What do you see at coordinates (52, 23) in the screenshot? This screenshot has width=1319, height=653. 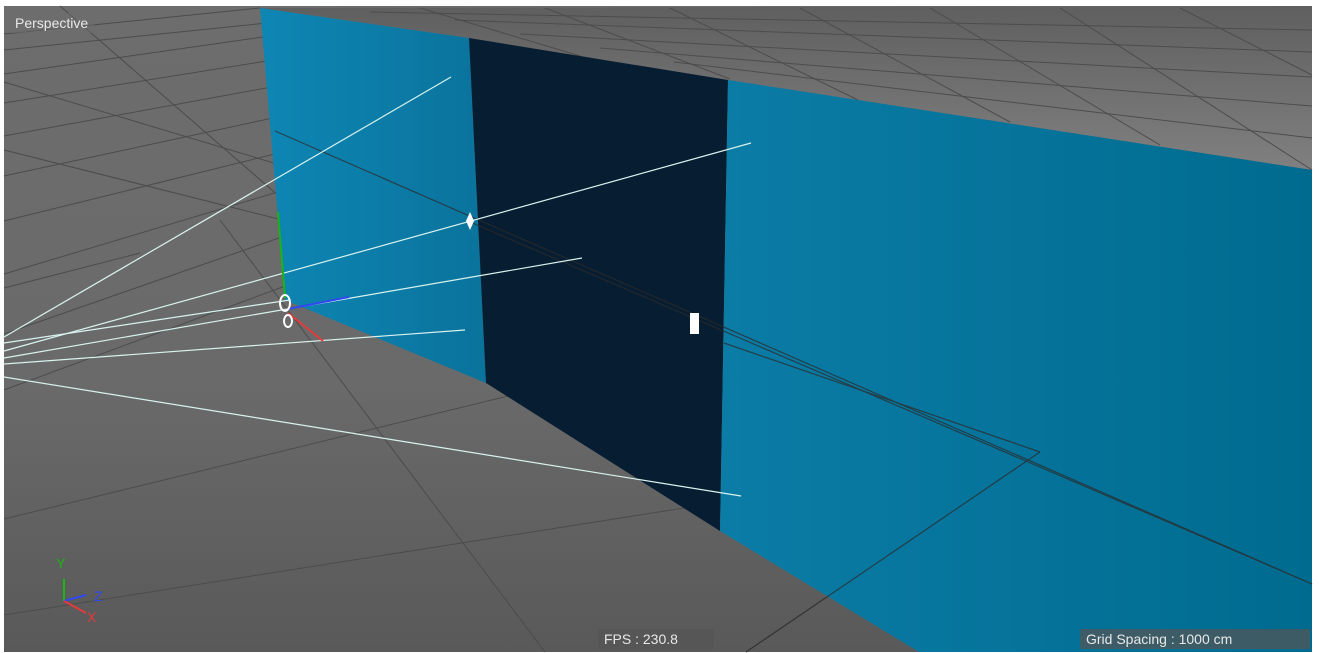 I see `view-mode-label: Perspective` at bounding box center [52, 23].